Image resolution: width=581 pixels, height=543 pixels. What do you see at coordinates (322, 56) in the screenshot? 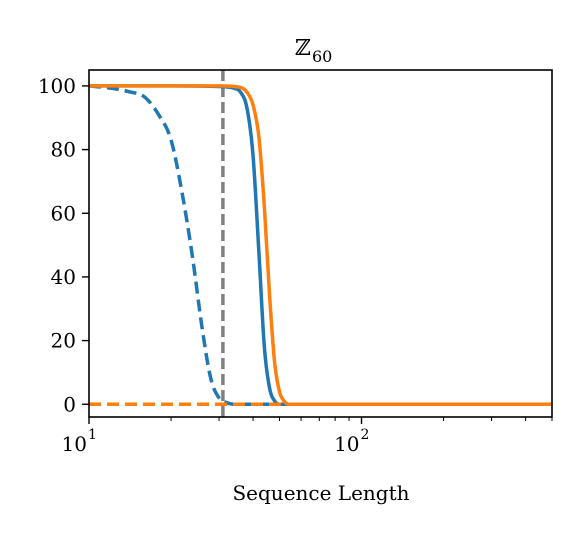
I see `chart-title-subscript: 60` at bounding box center [322, 56].